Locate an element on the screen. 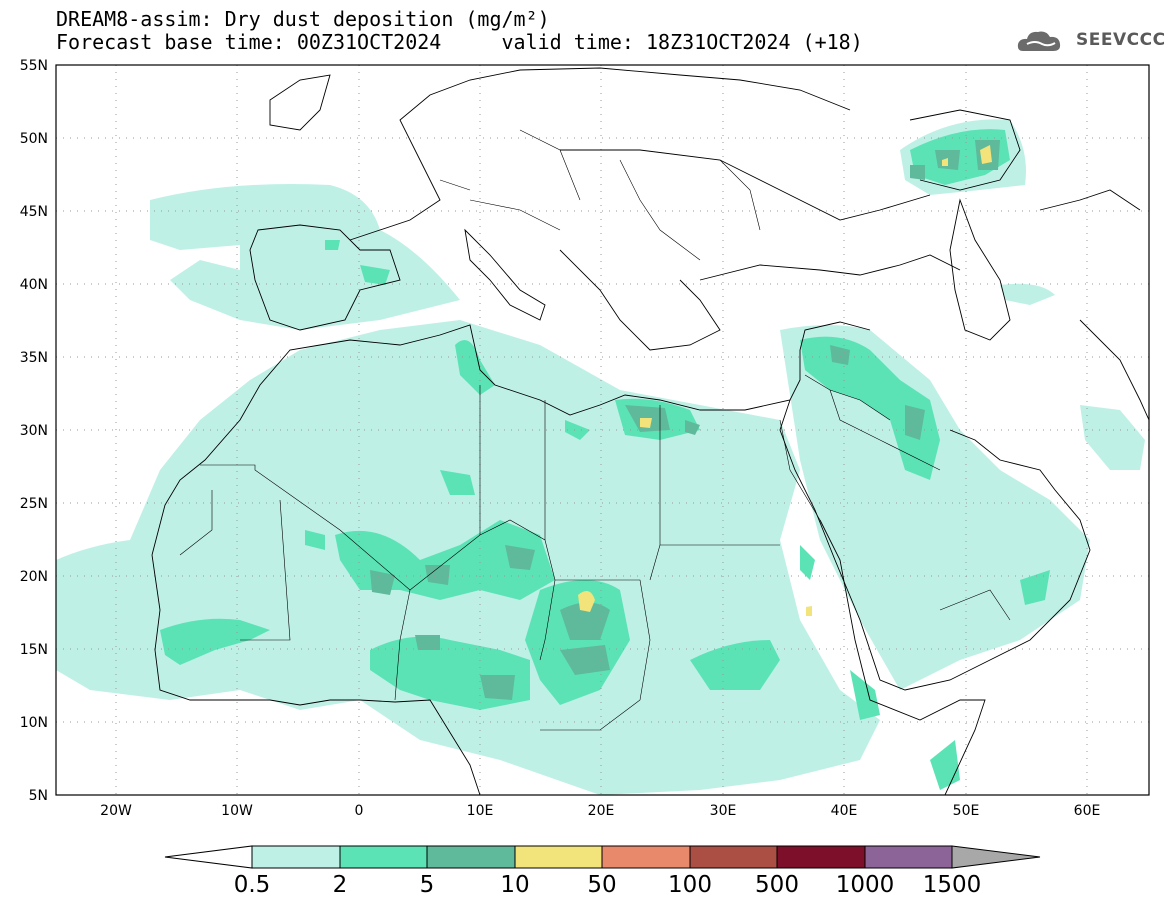 The width and height of the screenshot is (1165, 907). colorbar-label: 100 is located at coordinates (690, 885).